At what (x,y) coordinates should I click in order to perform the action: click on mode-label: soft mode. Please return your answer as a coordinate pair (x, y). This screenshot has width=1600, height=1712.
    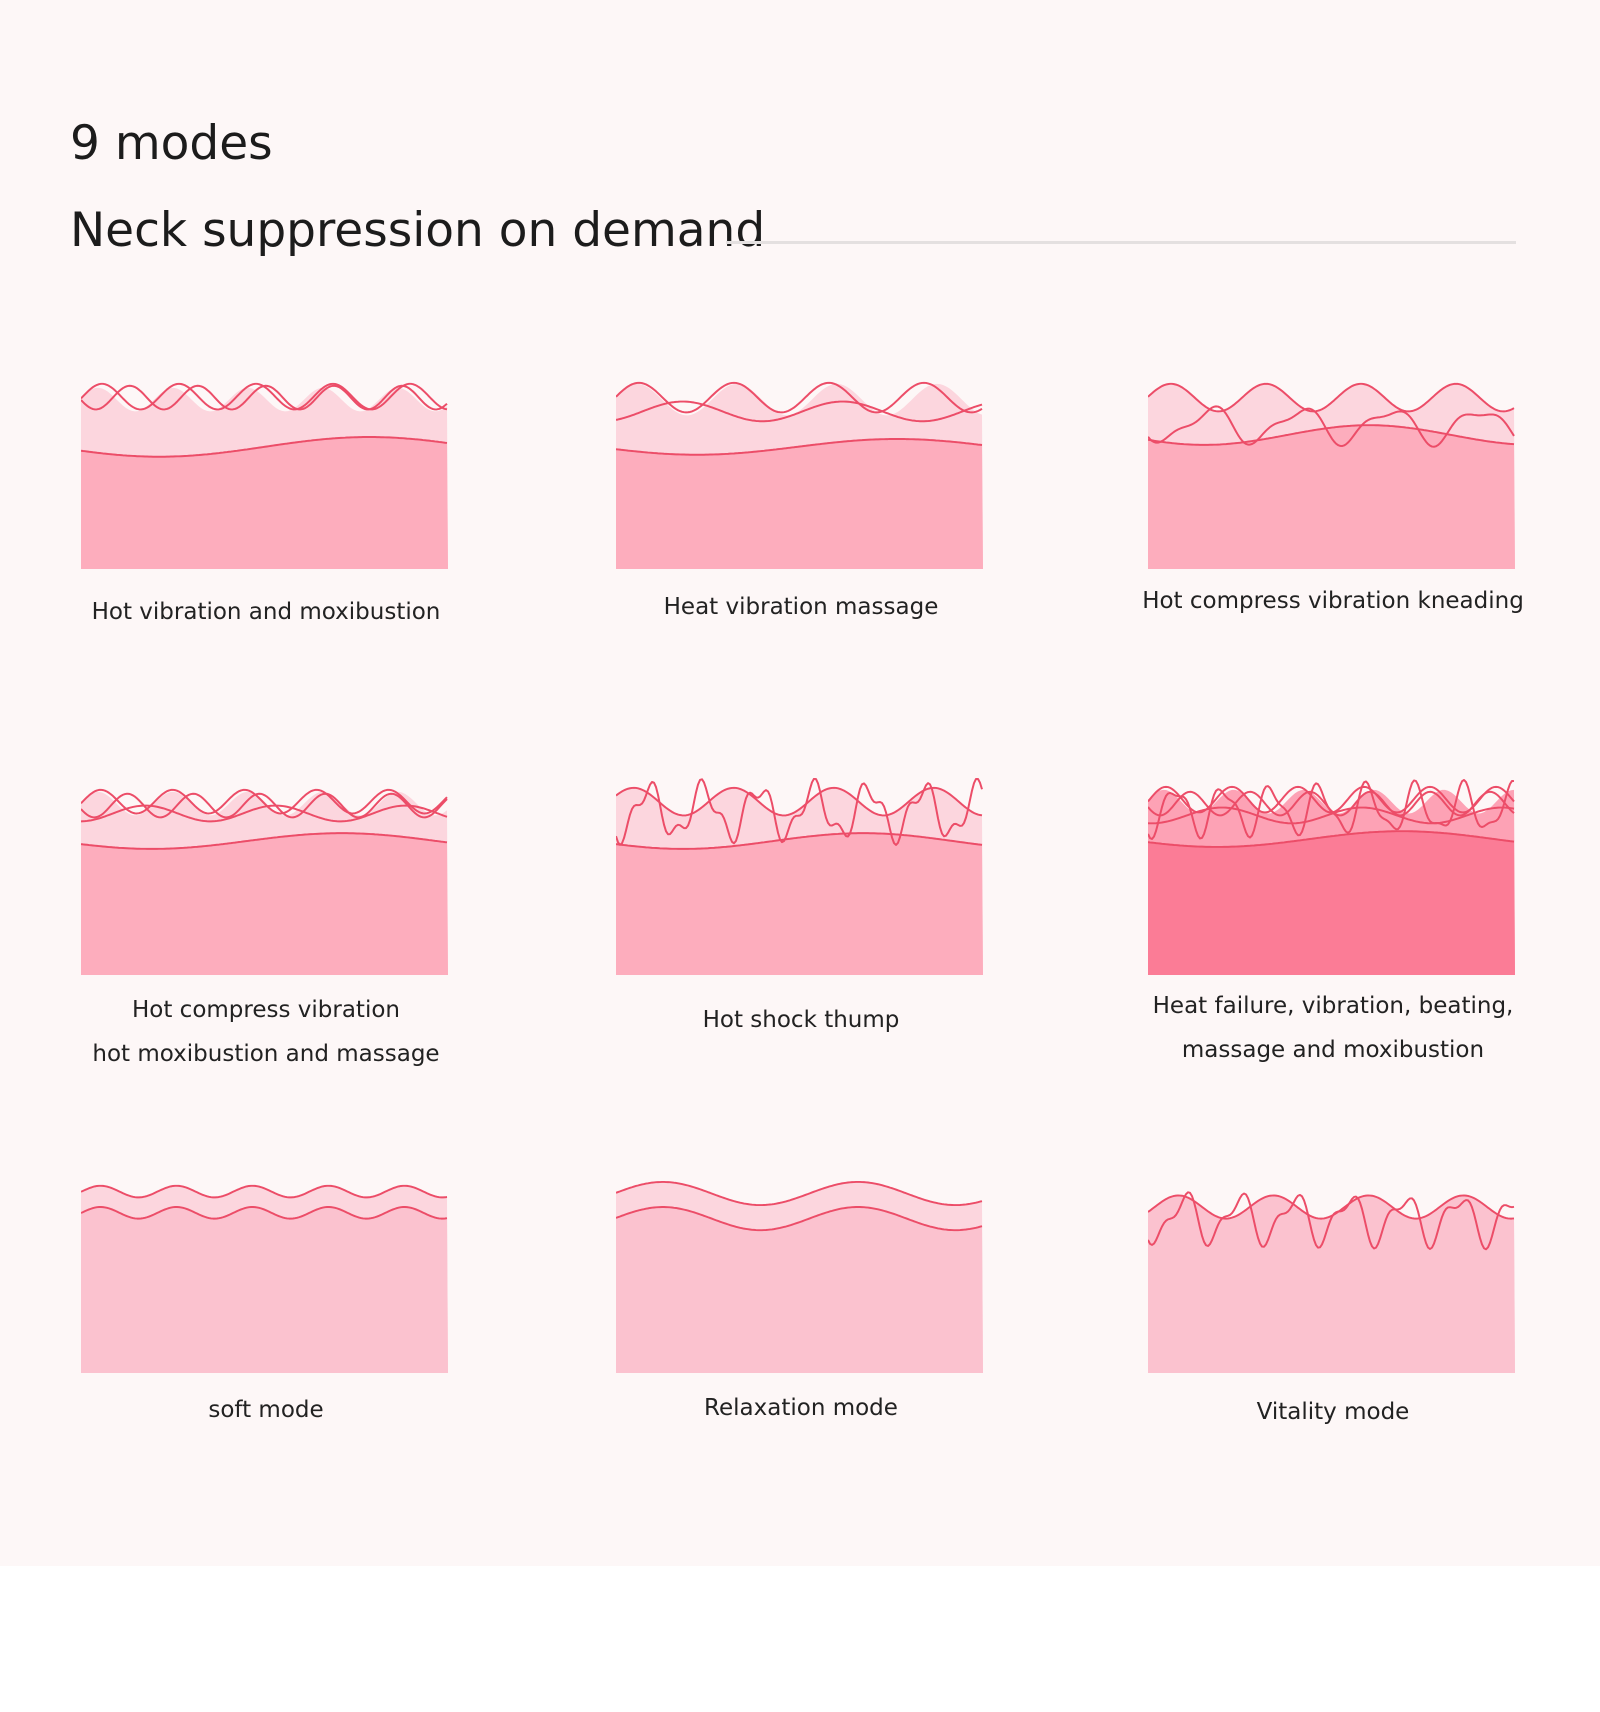
    Looking at the image, I should click on (266, 1410).